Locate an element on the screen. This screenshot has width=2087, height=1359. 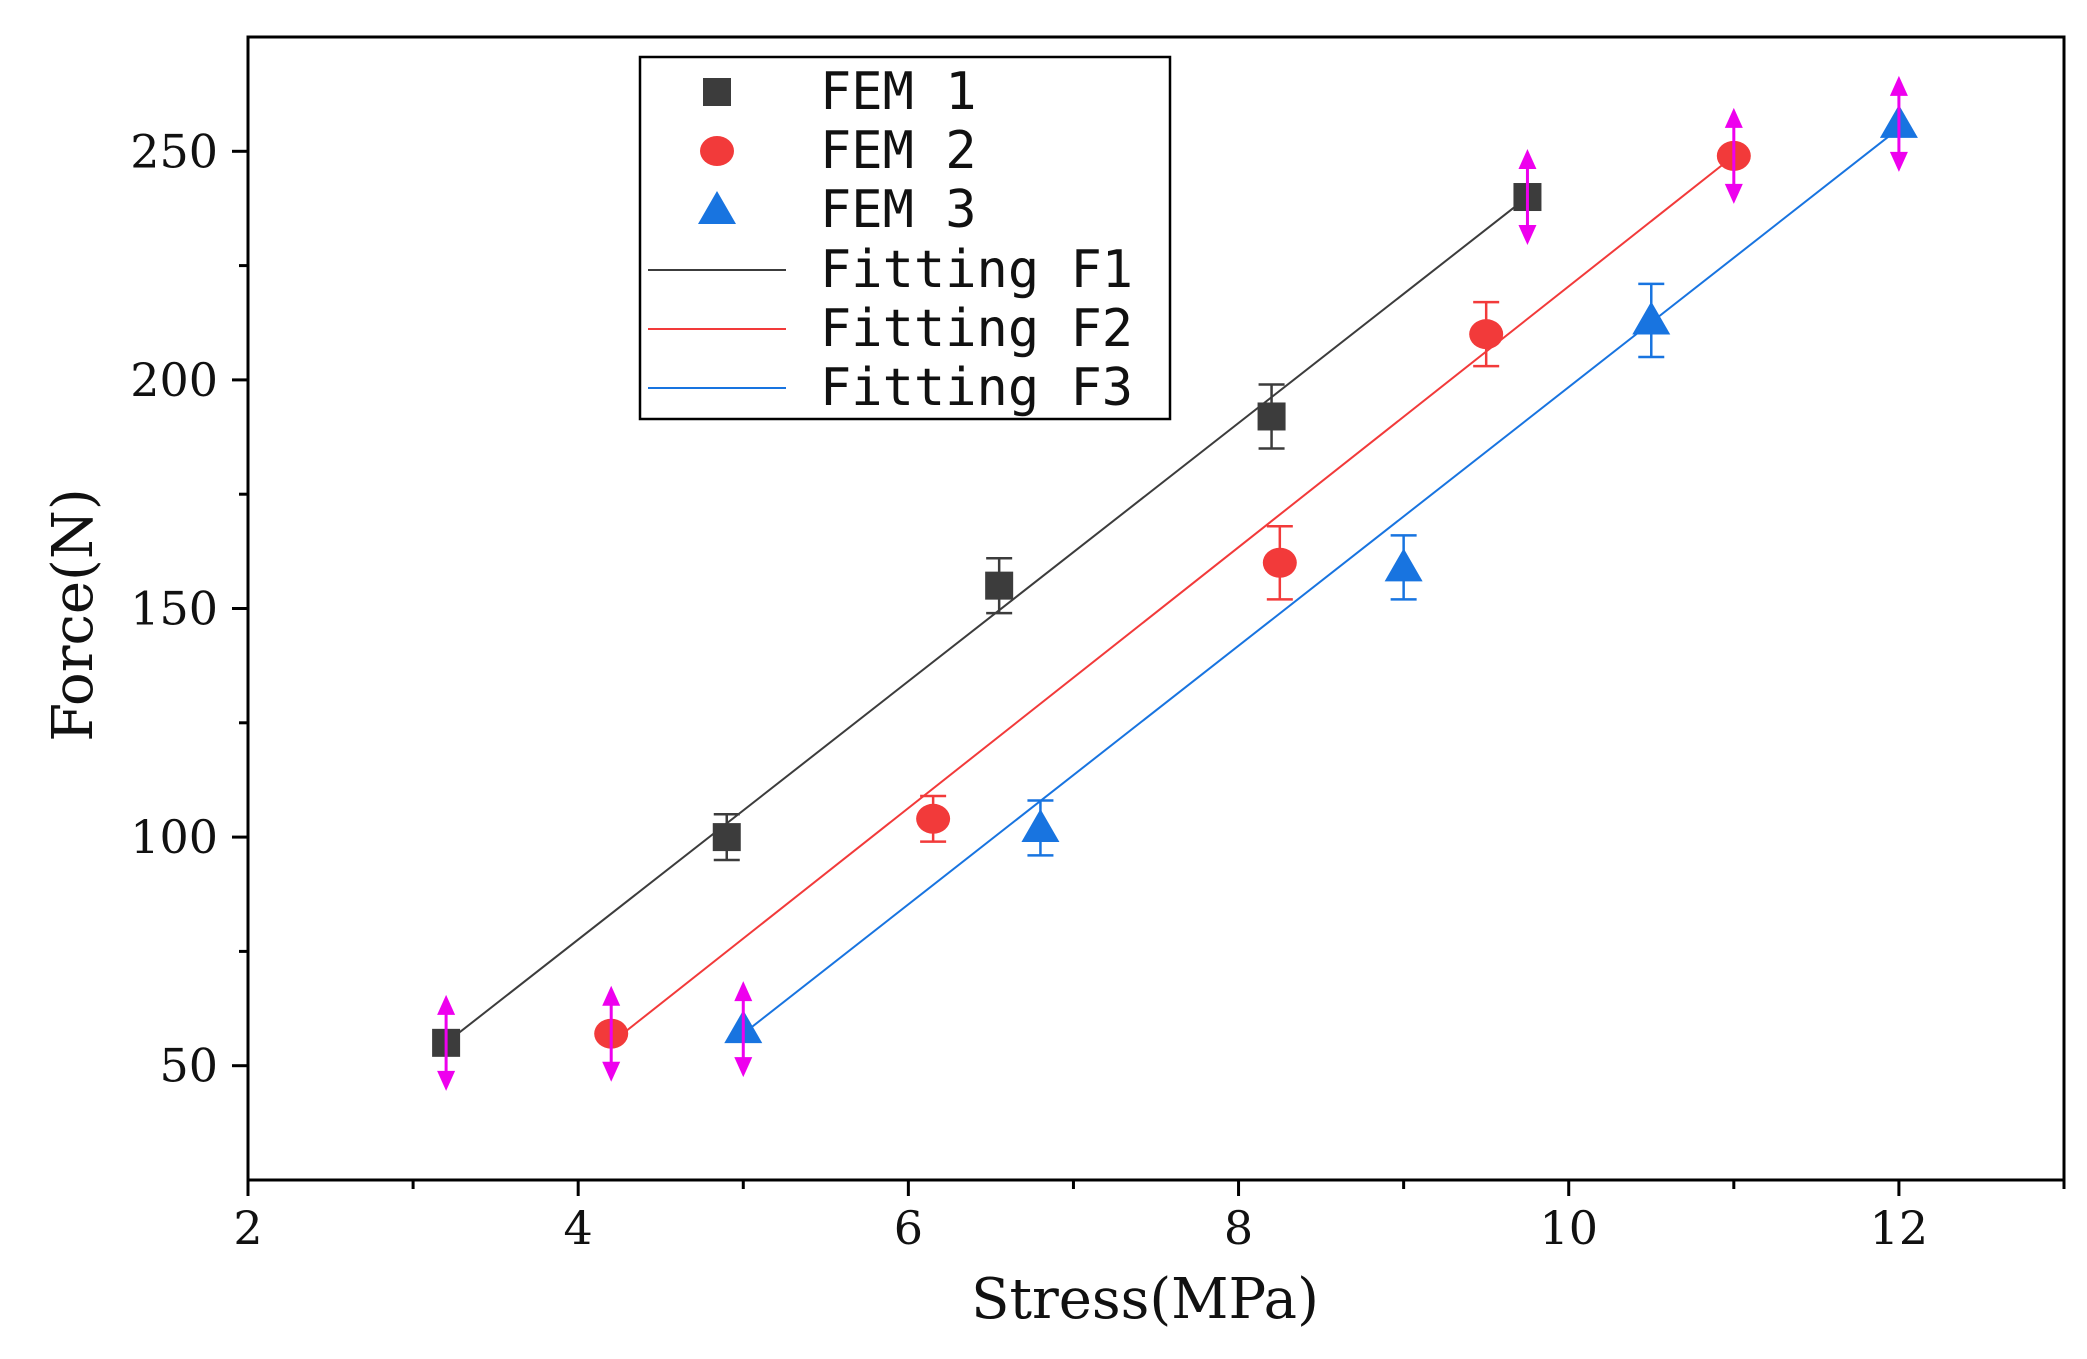
x-axis-title: Stress(MPa) is located at coordinates (1145, 1299).